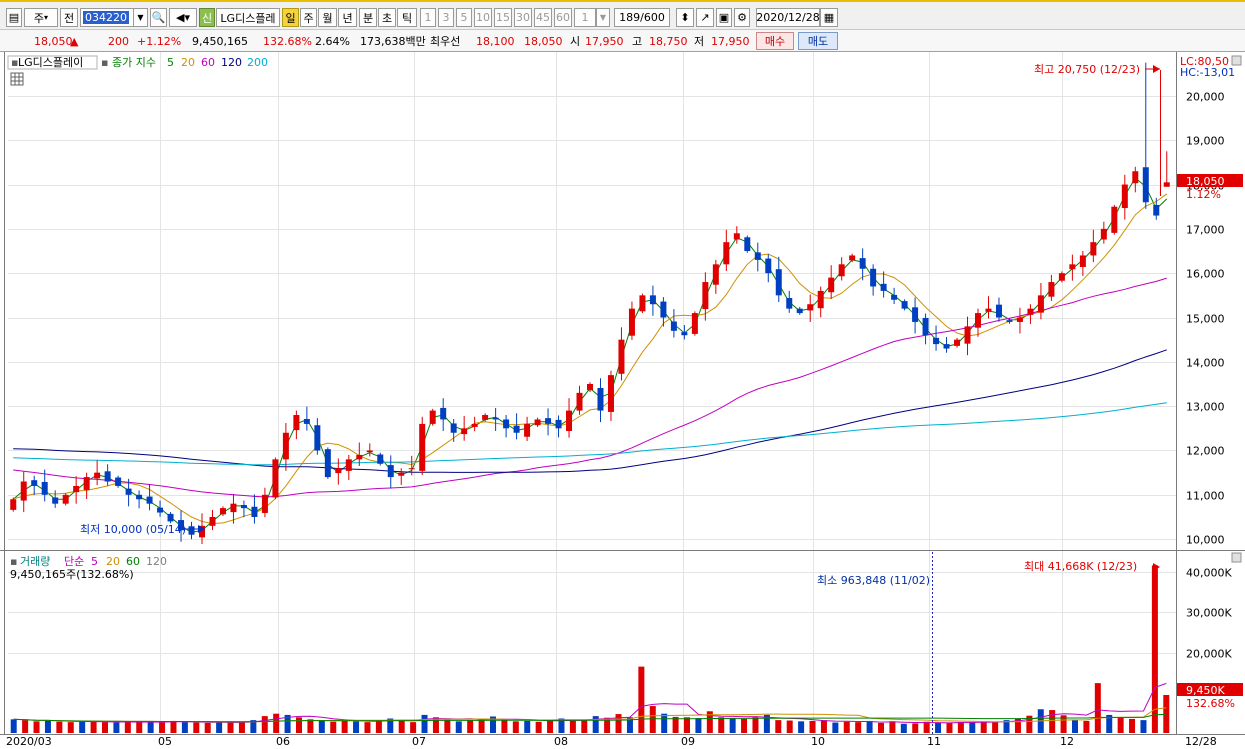 This screenshot has height=749, width=1245. What do you see at coordinates (543, 41) in the screenshot?
I see `best-bid: 18,050` at bounding box center [543, 41].